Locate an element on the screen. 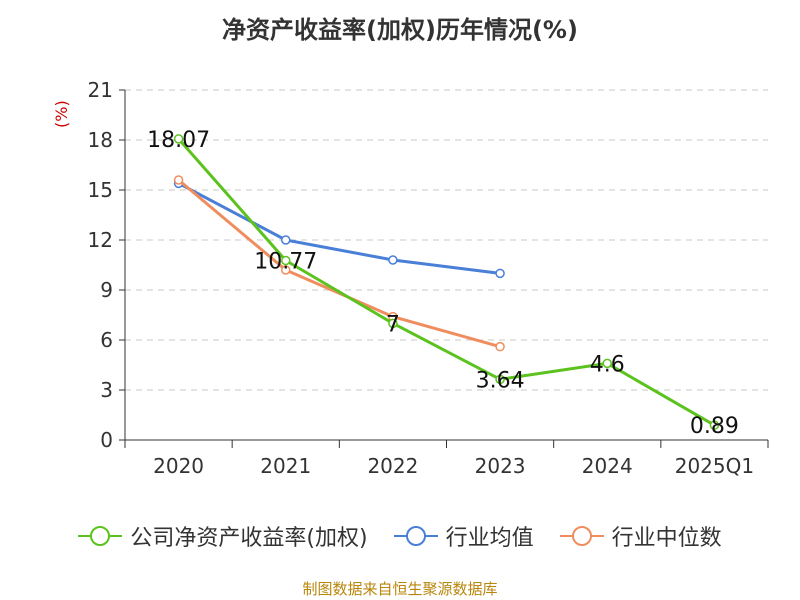  series-2-point-2020 is located at coordinates (178, 180).